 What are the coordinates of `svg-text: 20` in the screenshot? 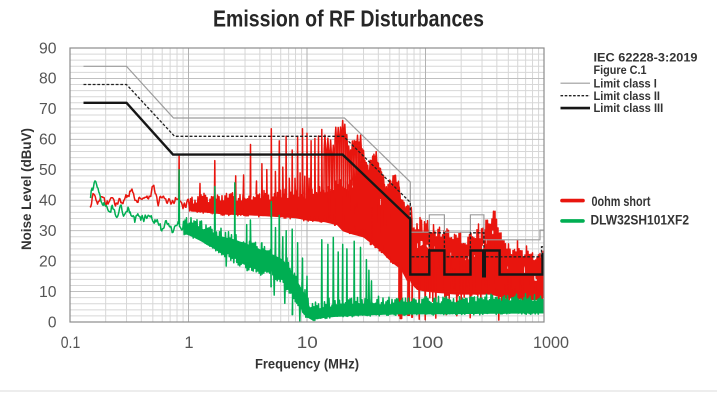 It's located at (48, 261).